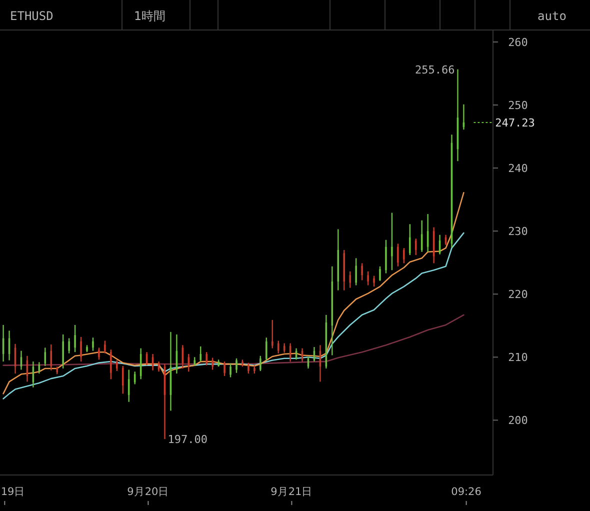  Describe the element at coordinates (518, 231) in the screenshot. I see `y-tick-label: 230` at that location.